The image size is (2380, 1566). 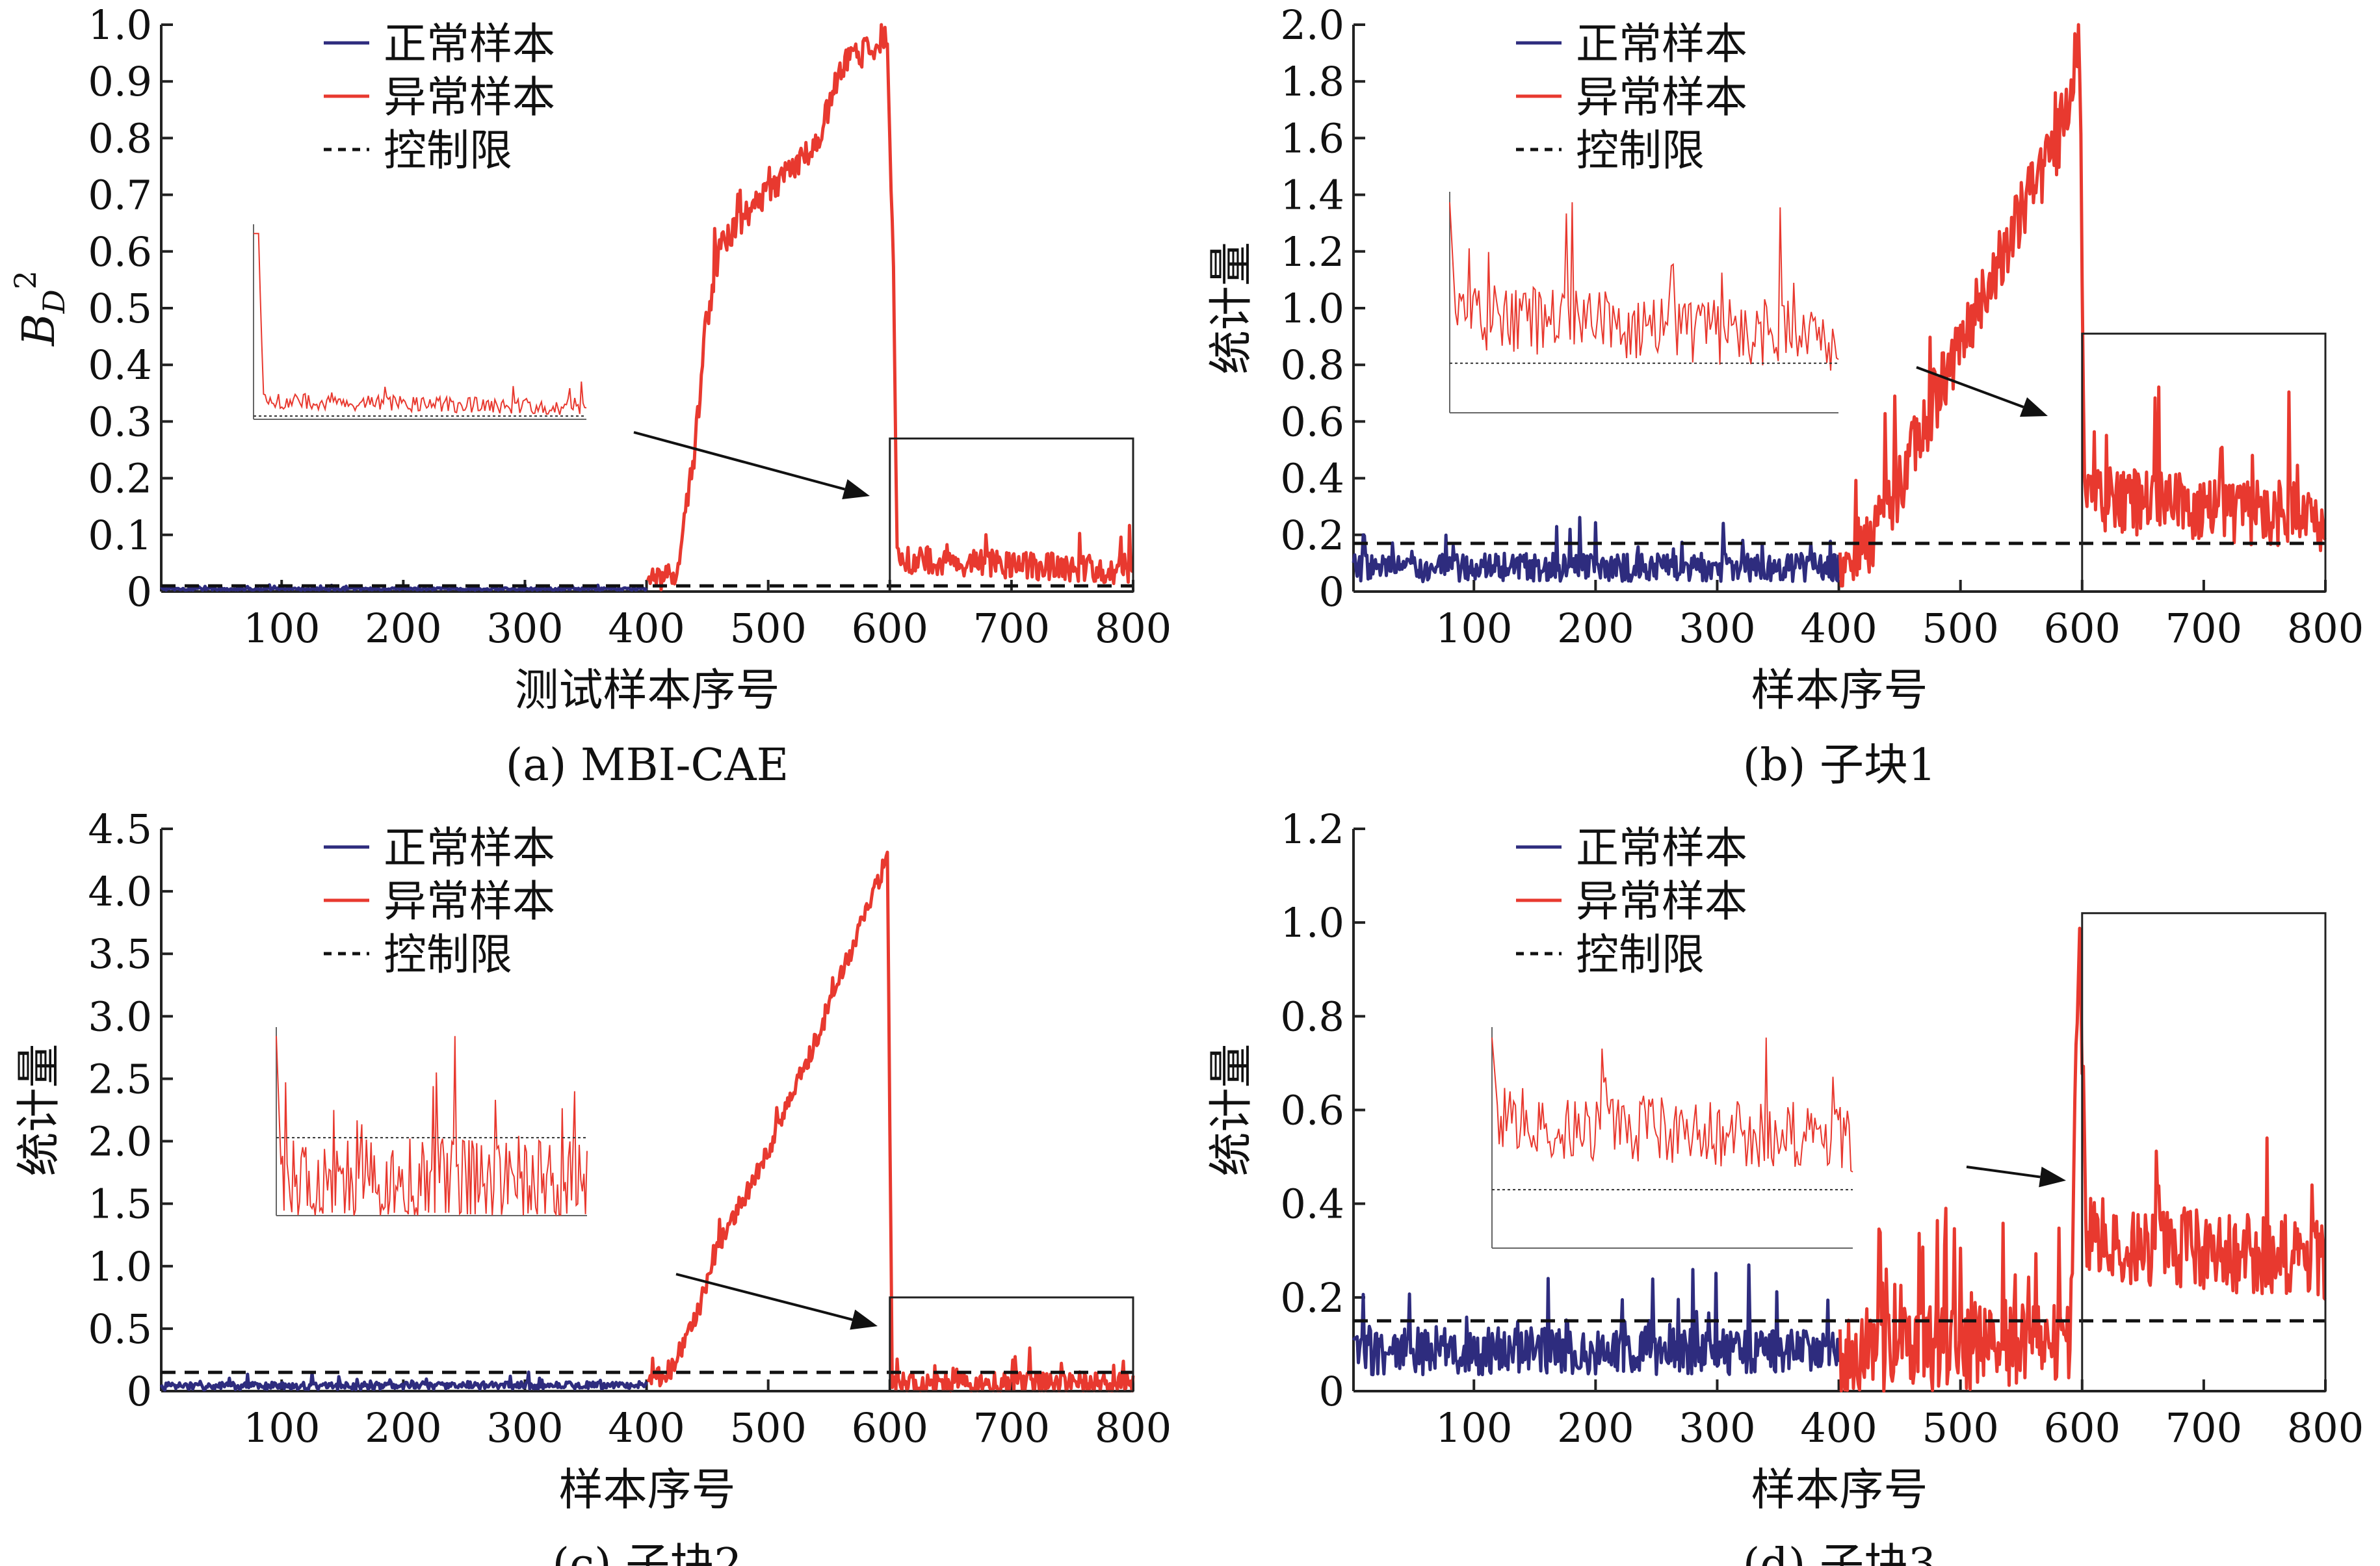 What do you see at coordinates (120, 82) in the screenshot?
I see `y-tick-label: 0.9` at bounding box center [120, 82].